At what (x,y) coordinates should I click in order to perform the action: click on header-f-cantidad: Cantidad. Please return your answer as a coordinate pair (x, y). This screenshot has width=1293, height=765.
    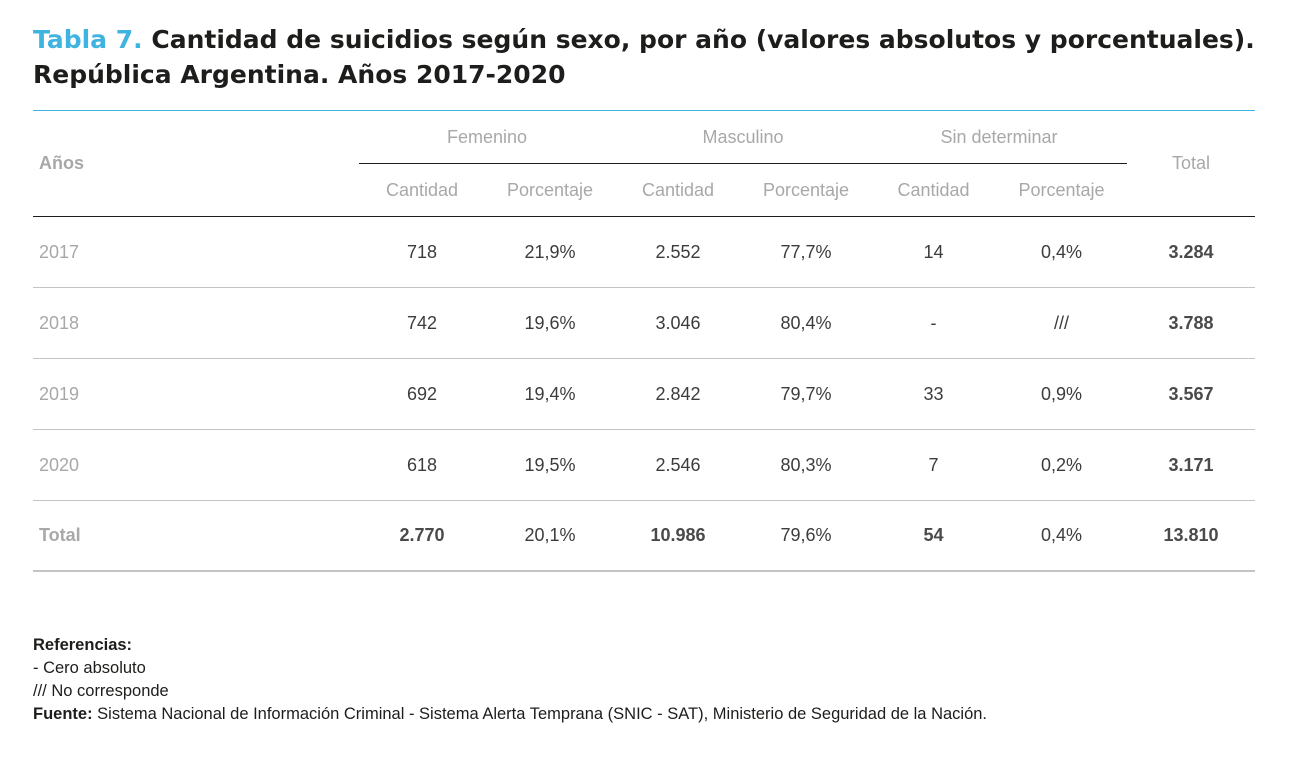
    Looking at the image, I should click on (422, 190).